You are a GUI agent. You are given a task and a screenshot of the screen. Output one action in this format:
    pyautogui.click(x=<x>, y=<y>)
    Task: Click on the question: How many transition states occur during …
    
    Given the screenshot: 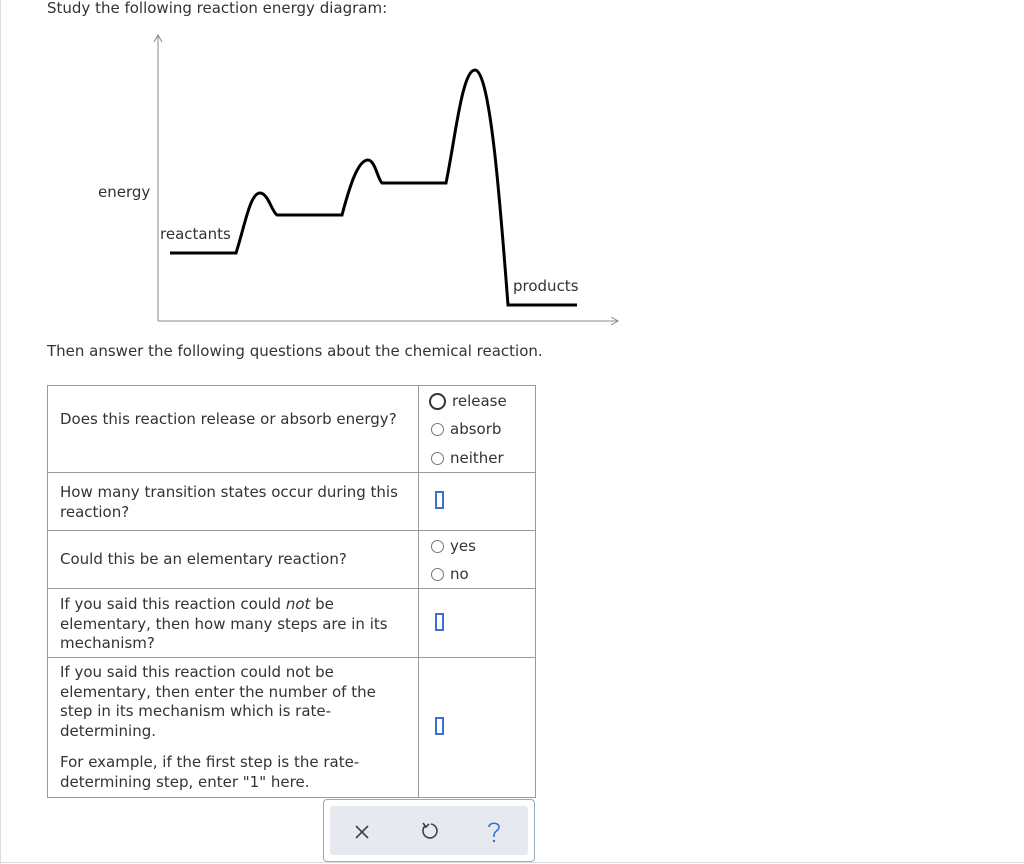 What is the action you would take?
    pyautogui.click(x=229, y=502)
    